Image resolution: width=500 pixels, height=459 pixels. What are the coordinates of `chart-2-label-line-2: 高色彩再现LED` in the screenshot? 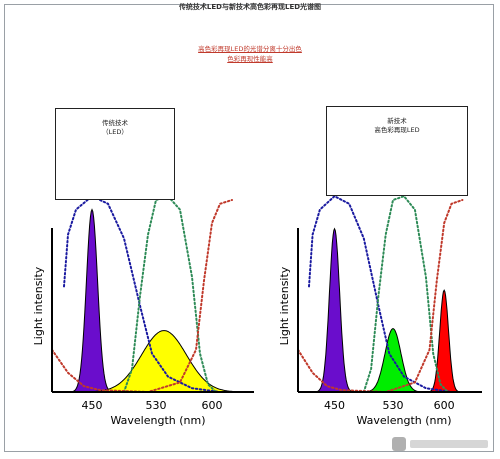 It's located at (397, 130).